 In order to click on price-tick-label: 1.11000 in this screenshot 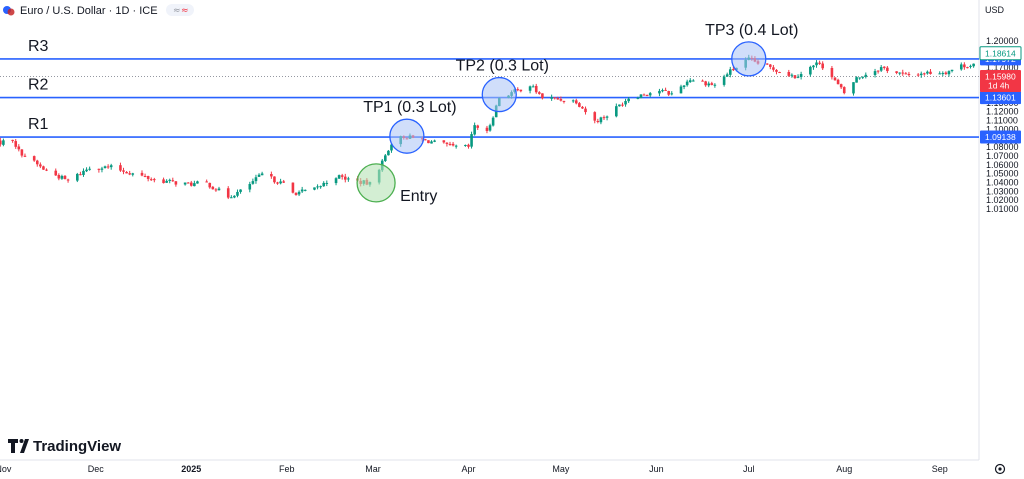, I will do `click(1002, 121)`.